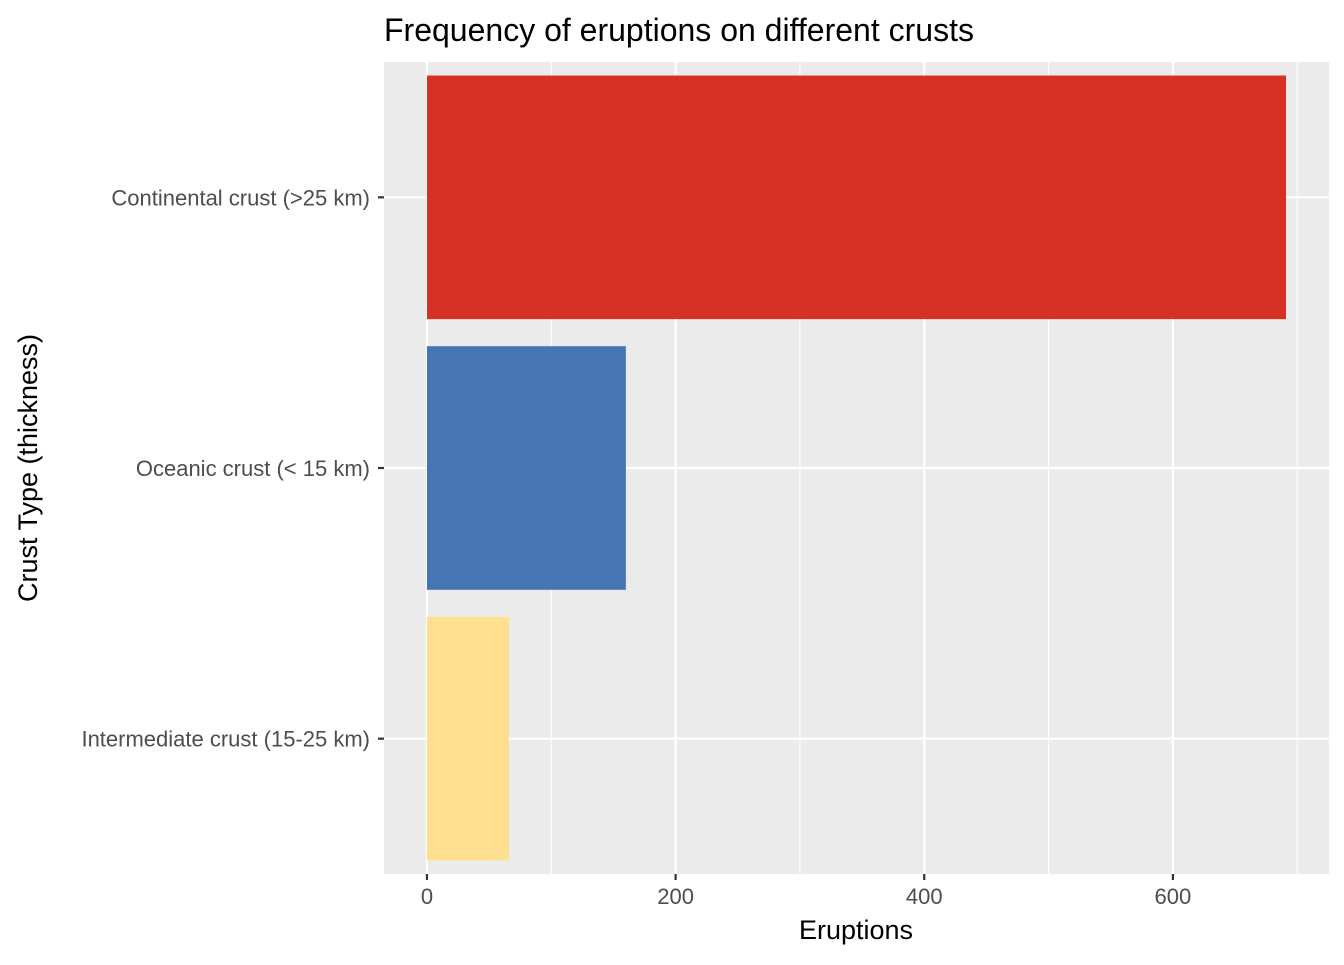 This screenshot has height=965, width=1344. What do you see at coordinates (1173, 896) in the screenshot?
I see `x-tick-label: 600` at bounding box center [1173, 896].